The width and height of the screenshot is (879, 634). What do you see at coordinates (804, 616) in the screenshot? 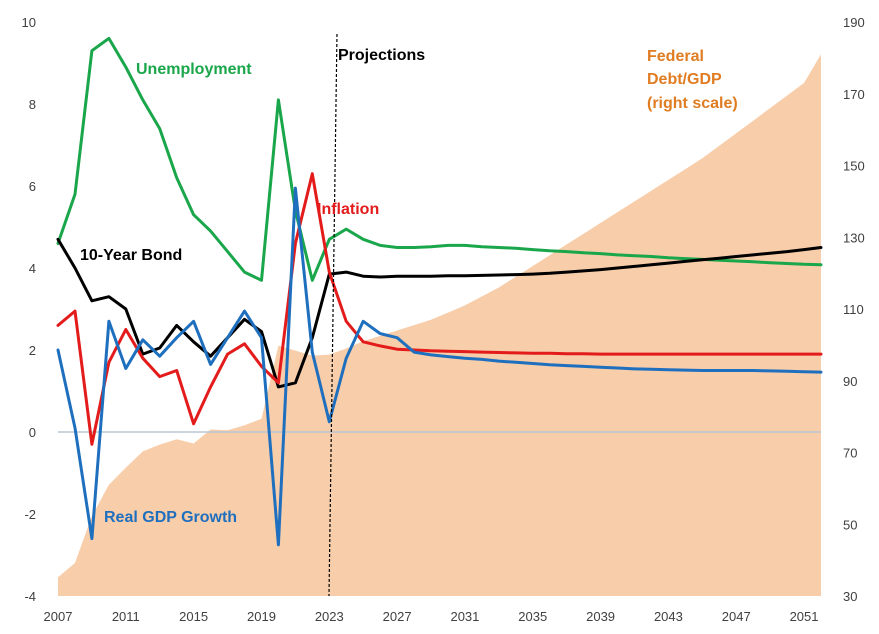
I see `x-tick-label: 2051` at bounding box center [804, 616].